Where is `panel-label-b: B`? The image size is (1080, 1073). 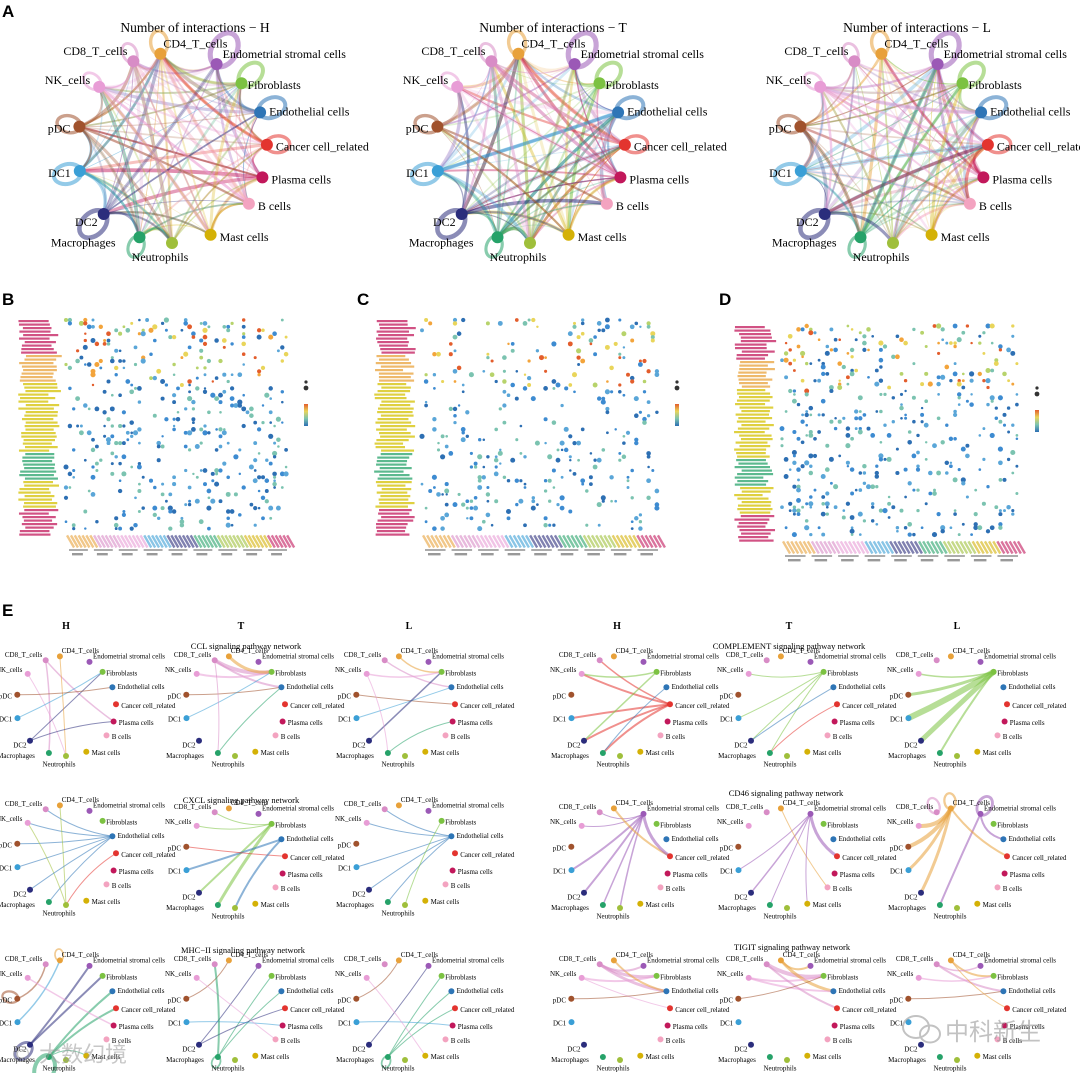 panel-label-b: B is located at coordinates (8, 299).